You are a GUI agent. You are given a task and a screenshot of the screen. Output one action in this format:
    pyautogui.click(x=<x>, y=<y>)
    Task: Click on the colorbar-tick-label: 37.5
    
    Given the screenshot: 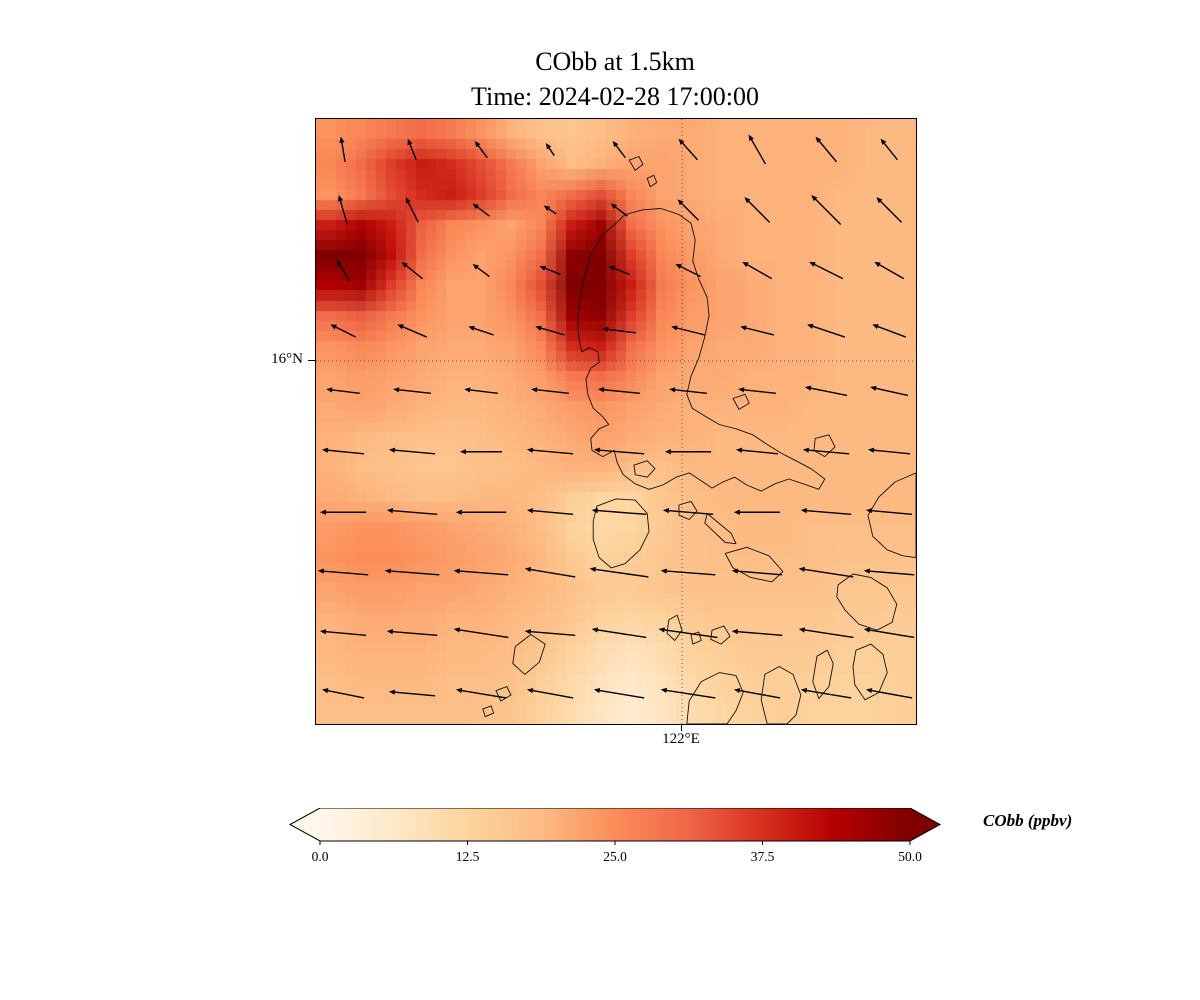 What is the action you would take?
    pyautogui.click(x=762, y=856)
    